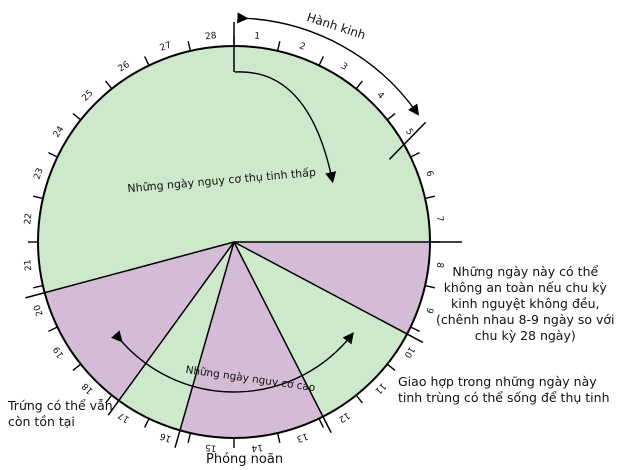 The height and width of the screenshot is (470, 640). I want to click on day-number: 18, so click(87, 387).